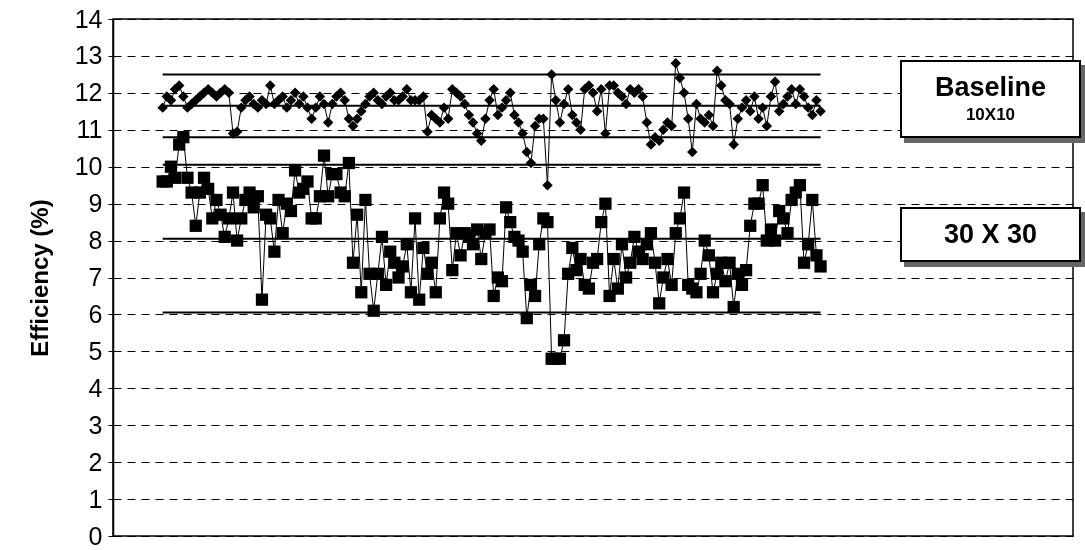 Image resolution: width=1085 pixels, height=550 pixels. I want to click on y-tick-label: 14, so click(88, 18).